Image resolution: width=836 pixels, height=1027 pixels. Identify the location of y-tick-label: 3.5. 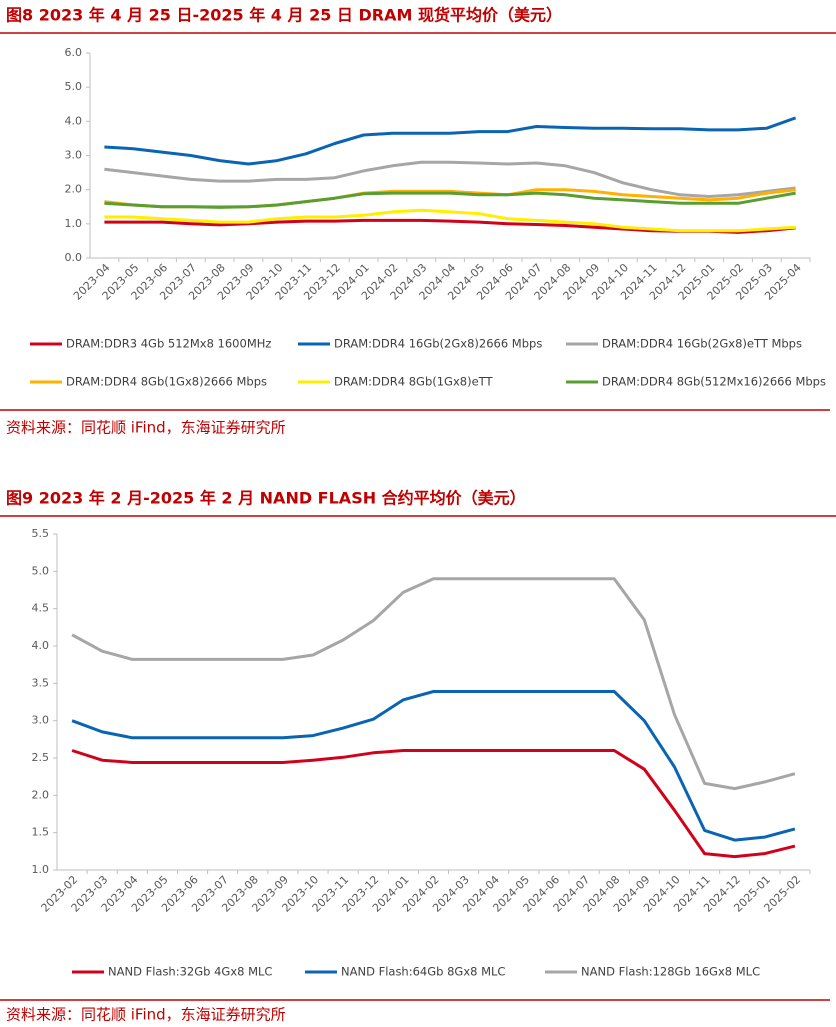
(41, 682).